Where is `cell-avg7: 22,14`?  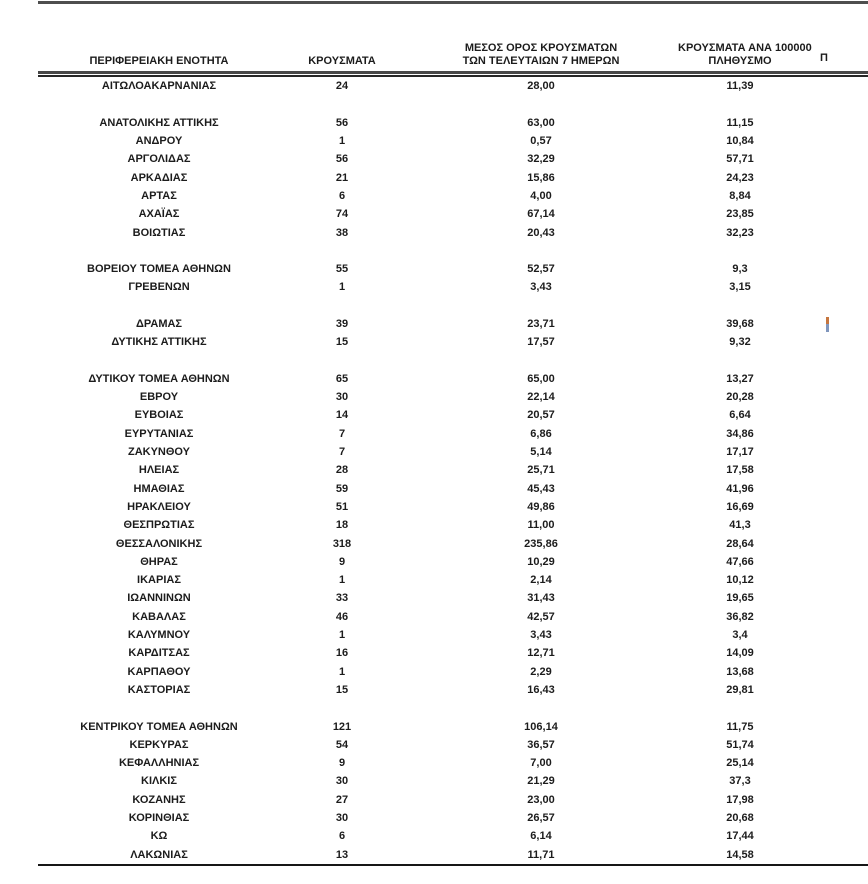 cell-avg7: 22,14 is located at coordinates (541, 397).